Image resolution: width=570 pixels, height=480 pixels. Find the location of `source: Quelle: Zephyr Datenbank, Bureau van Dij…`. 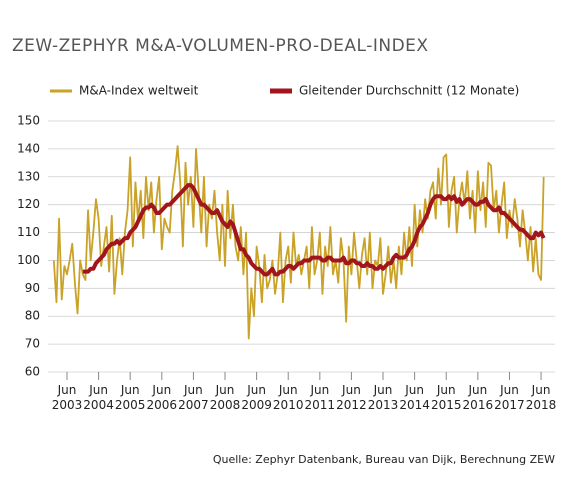

source: Quelle: Zephyr Datenbank, Bureau van Dij… is located at coordinates (384, 459).